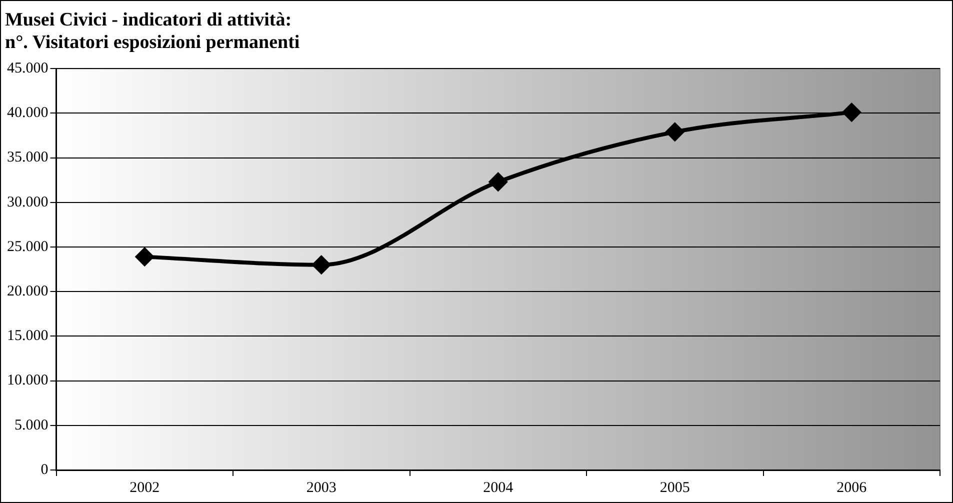 This screenshot has width=953, height=503. Describe the element at coordinates (27, 292) in the screenshot. I see `y-tick-label: 20.000` at that location.